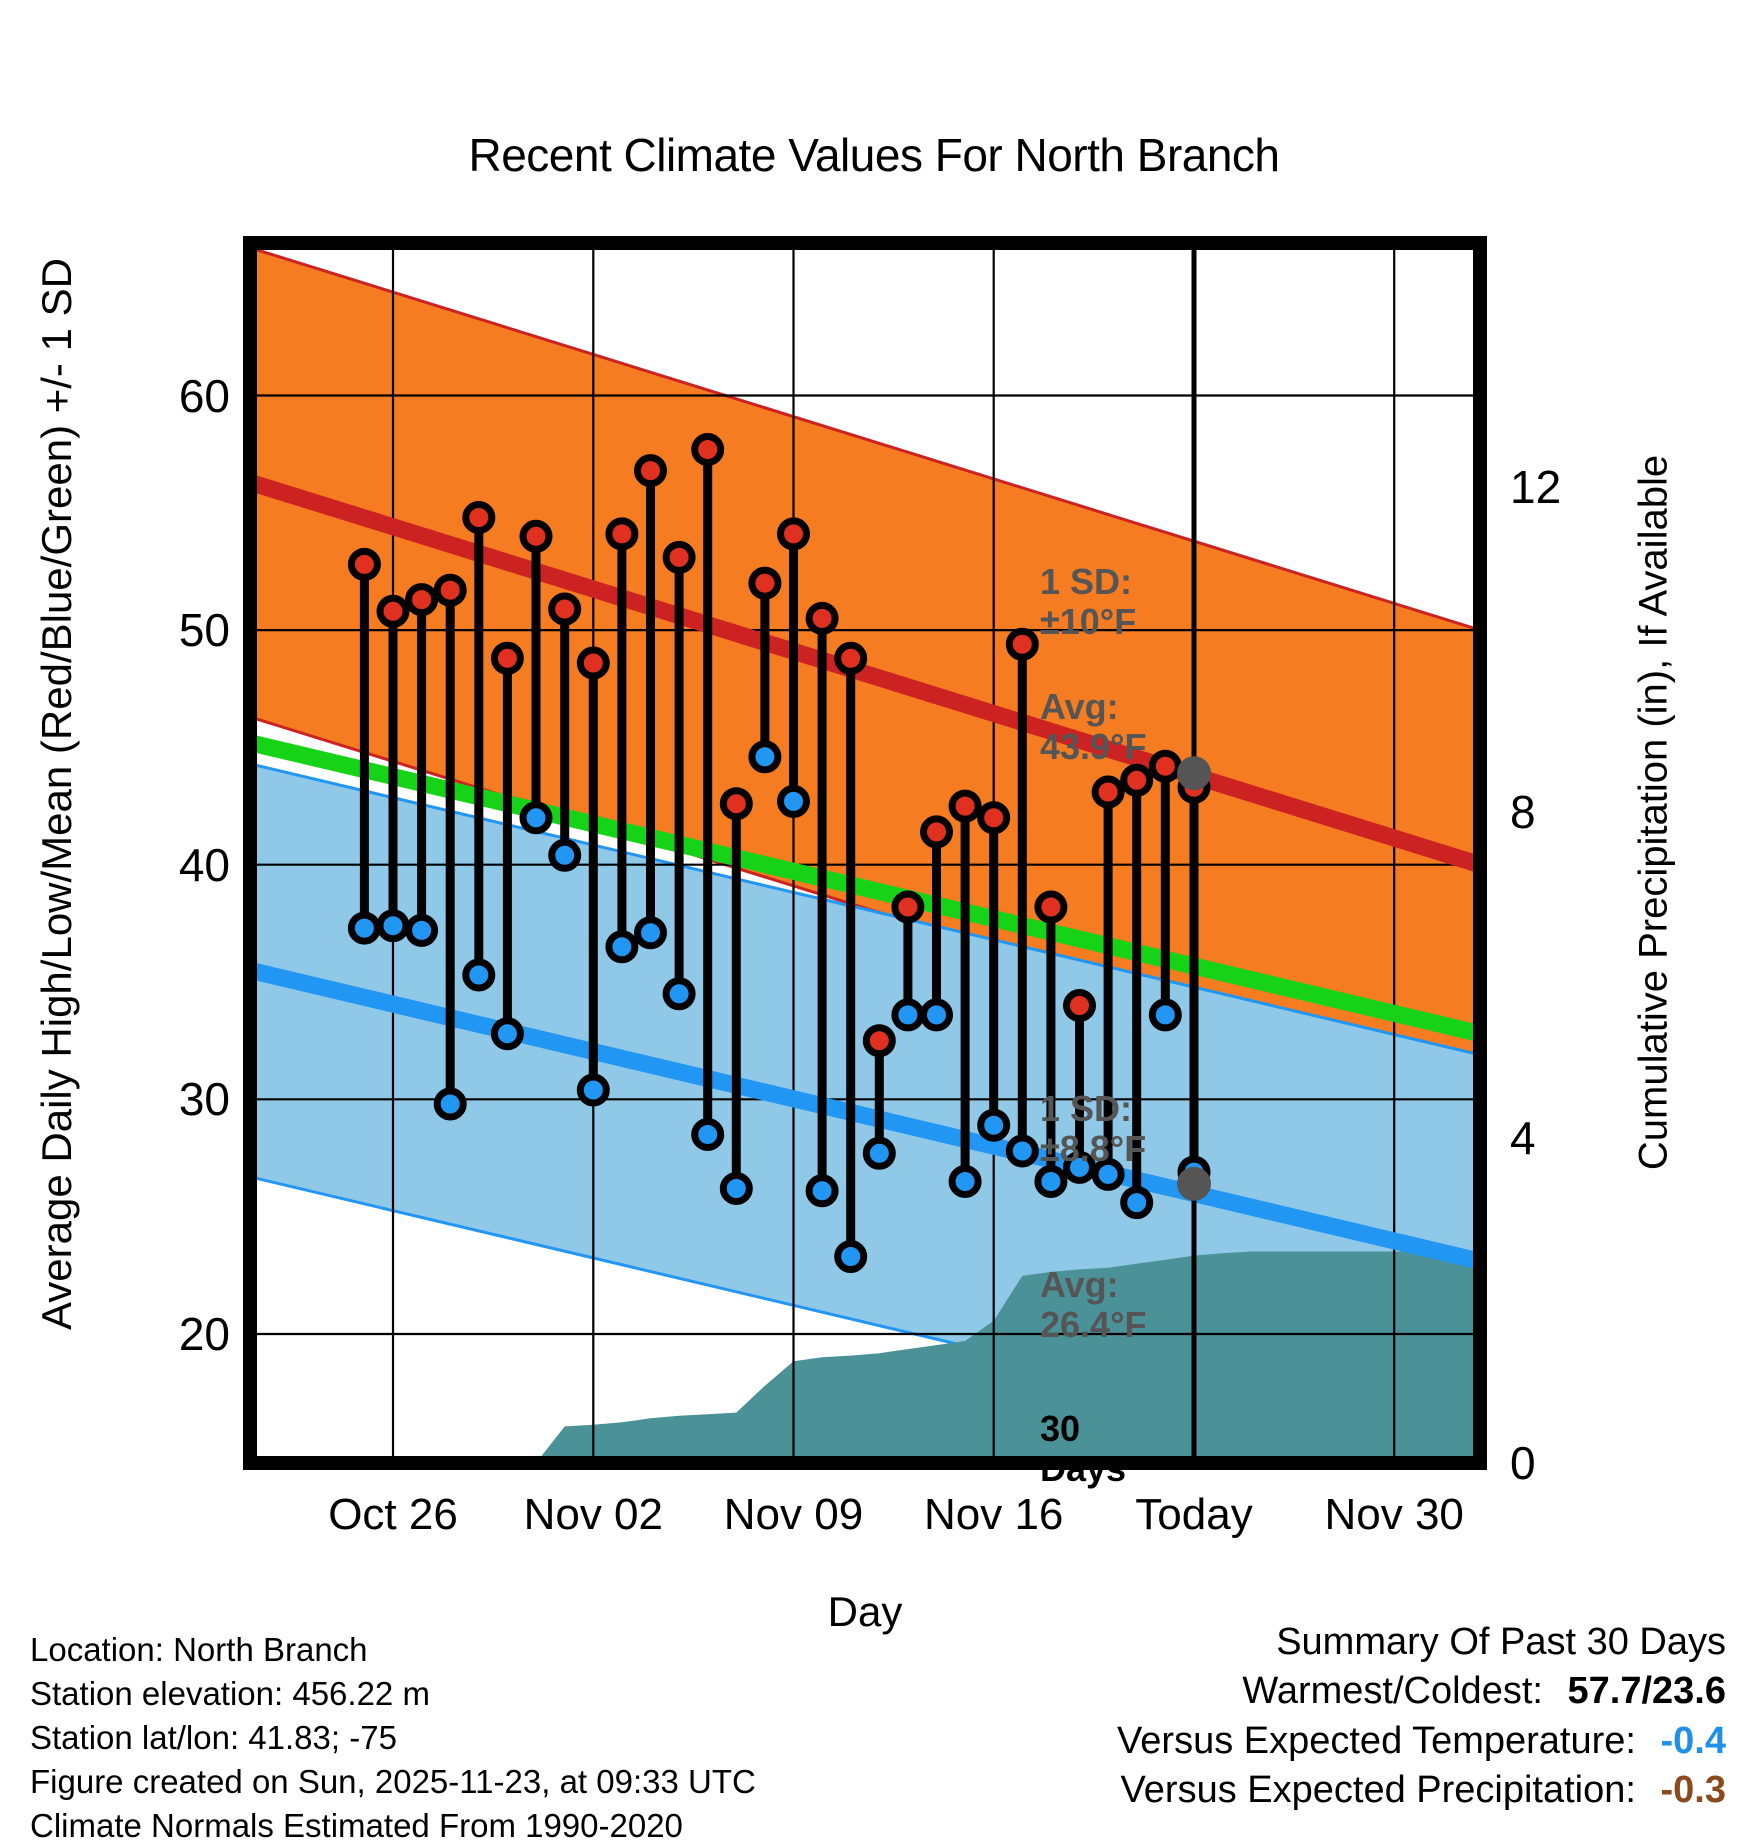  Describe the element at coordinates (1686, 1741) in the screenshot. I see `vs-temperature-value: -0.4` at that location.